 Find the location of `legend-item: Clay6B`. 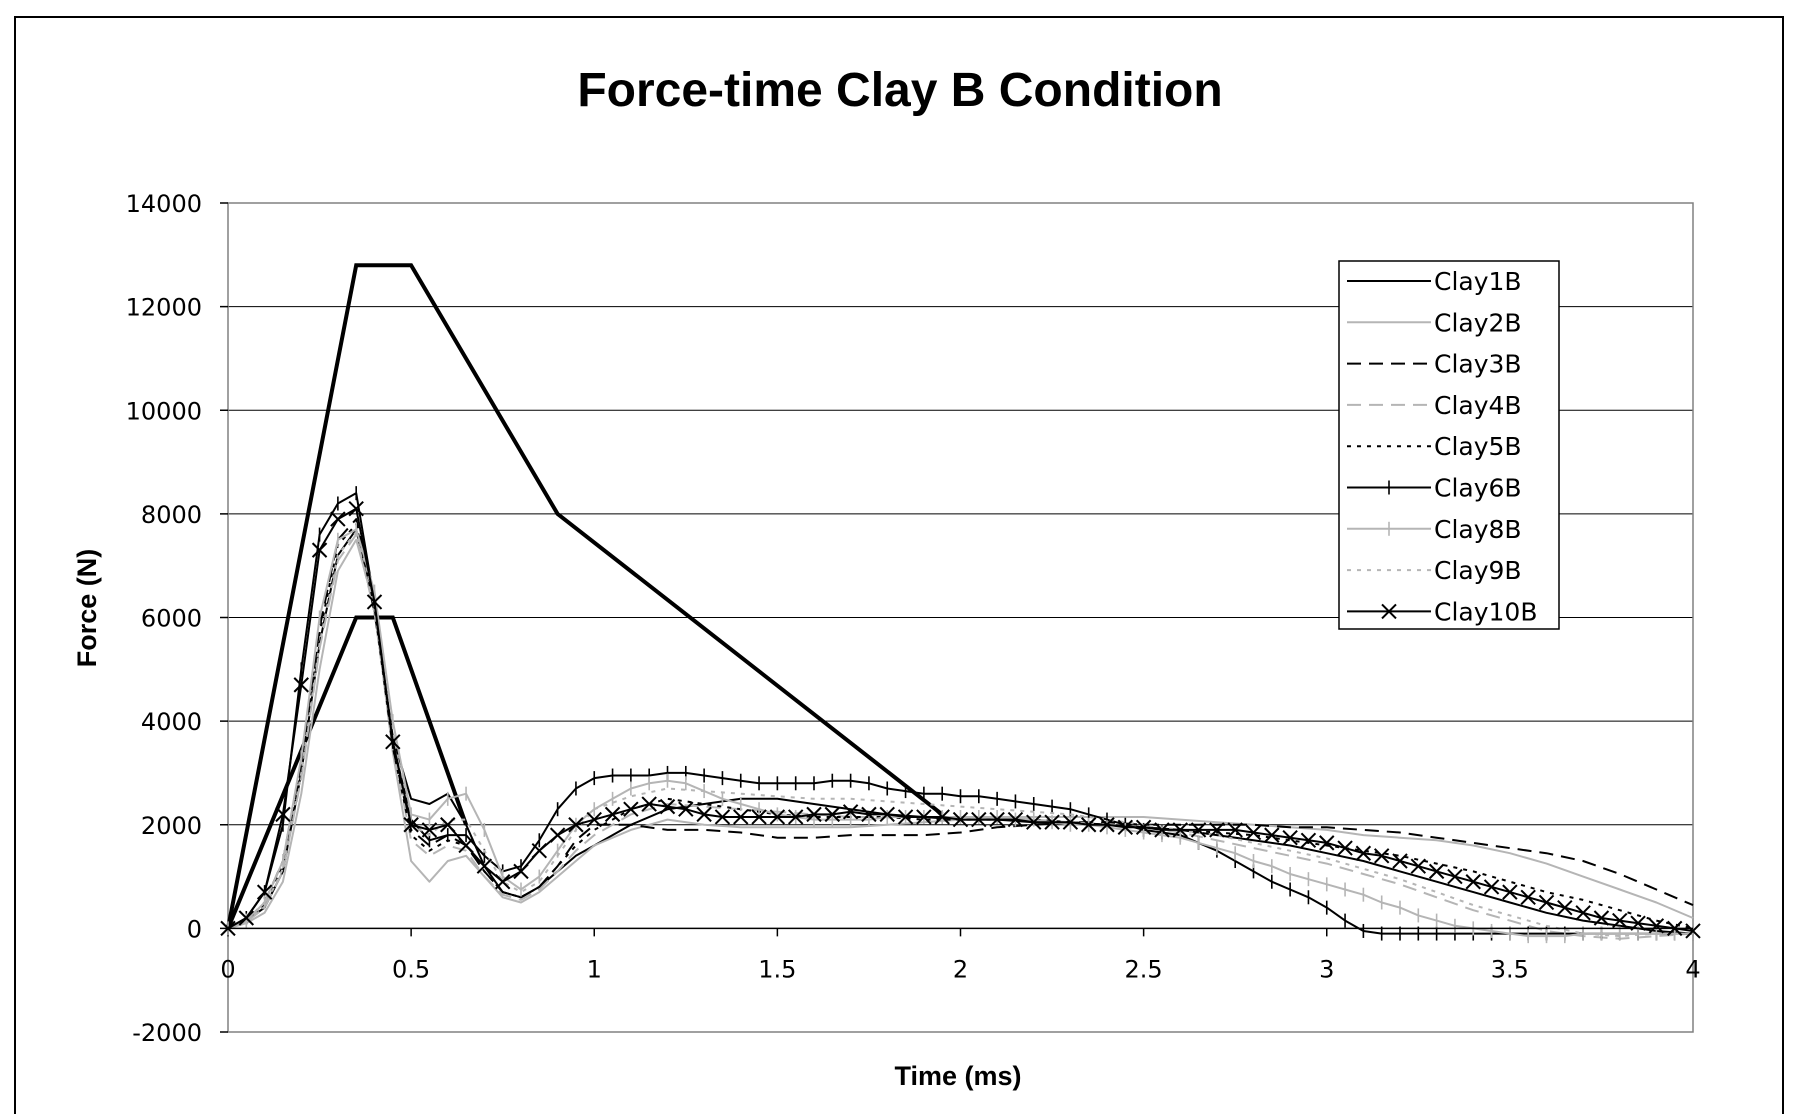

legend-item: Clay6B is located at coordinates (1434, 488).